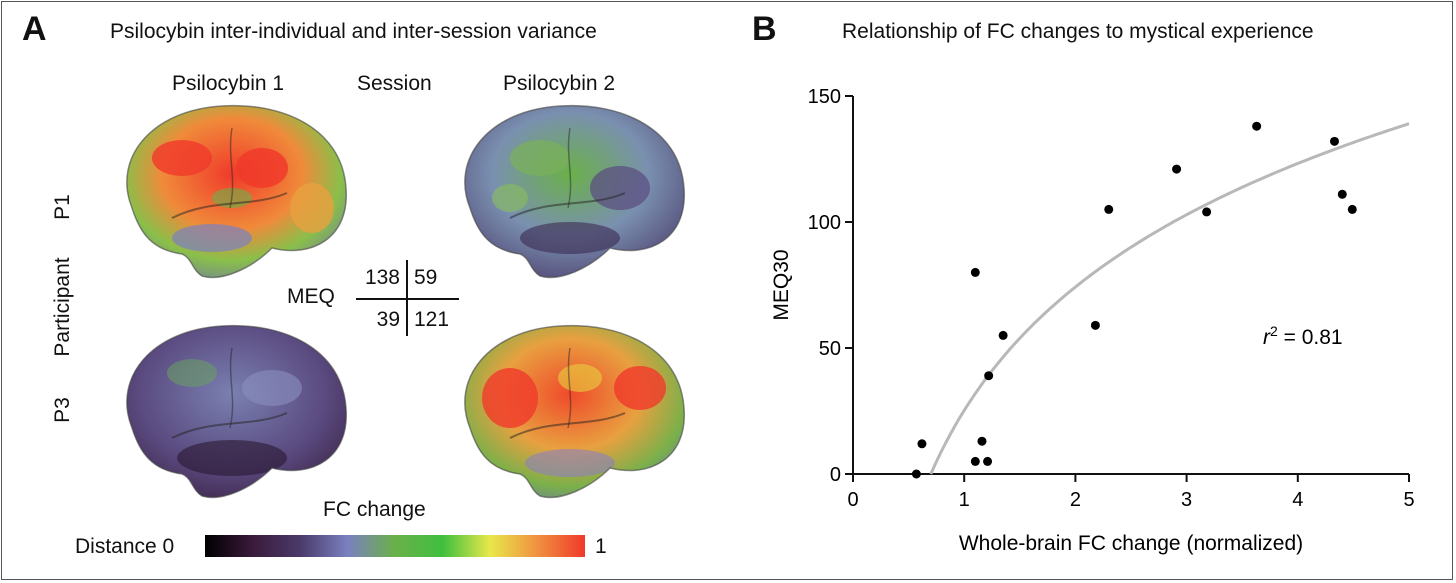 This screenshot has width=1456, height=583. Describe the element at coordinates (125, 546) in the screenshot. I see `colorbar-label-left: Distance 0` at that location.